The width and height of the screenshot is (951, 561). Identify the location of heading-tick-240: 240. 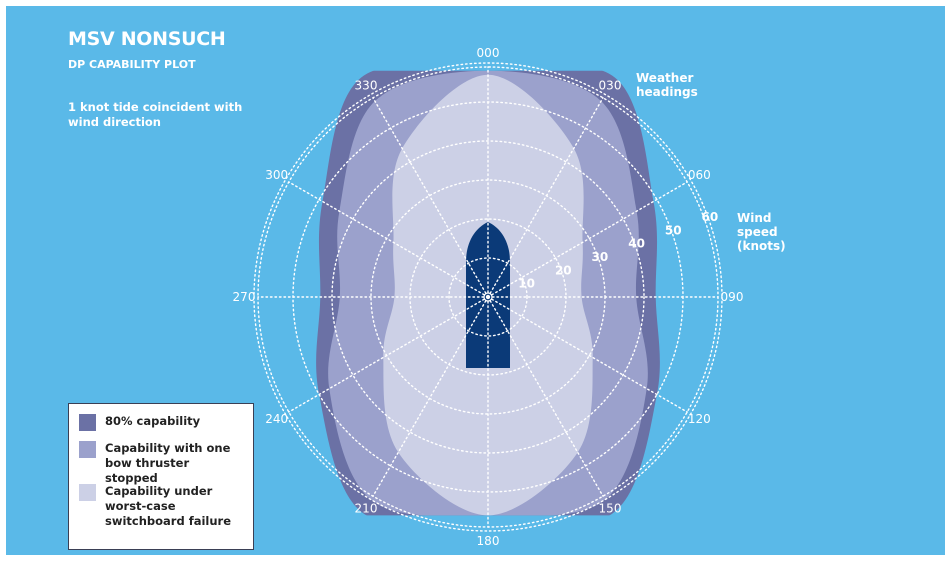
(276, 419).